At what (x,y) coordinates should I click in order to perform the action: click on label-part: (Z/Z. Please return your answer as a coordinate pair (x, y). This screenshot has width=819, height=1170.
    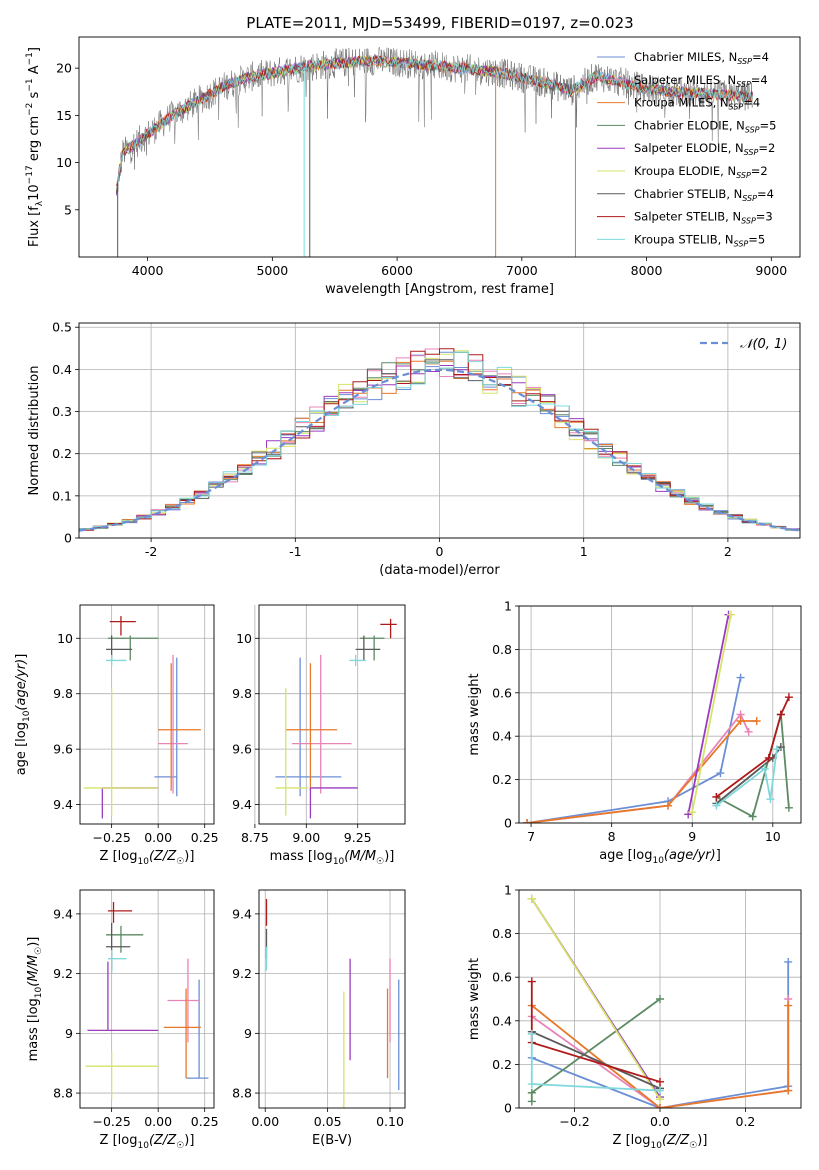
    Looking at the image, I should click on (163, 856).